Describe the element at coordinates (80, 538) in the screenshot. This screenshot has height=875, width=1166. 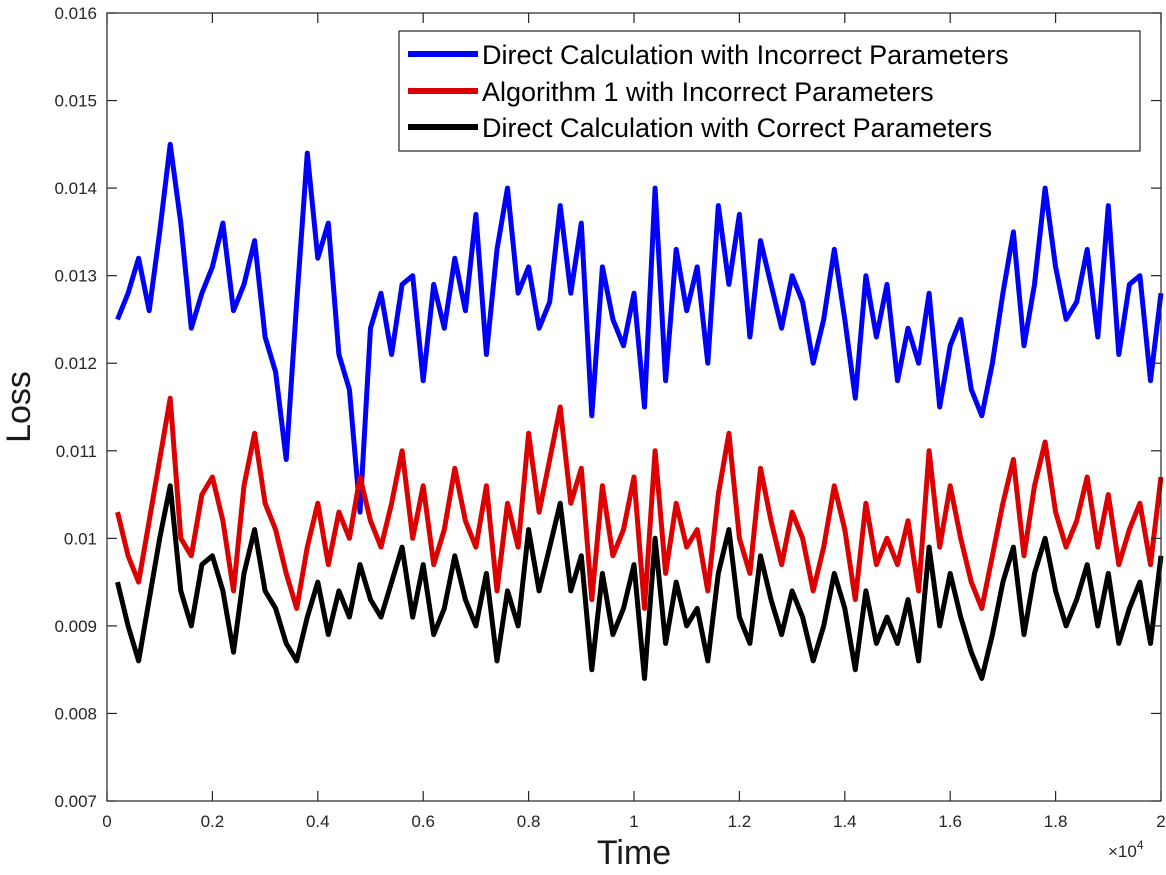
I see `y-tick-label: 0.01` at that location.